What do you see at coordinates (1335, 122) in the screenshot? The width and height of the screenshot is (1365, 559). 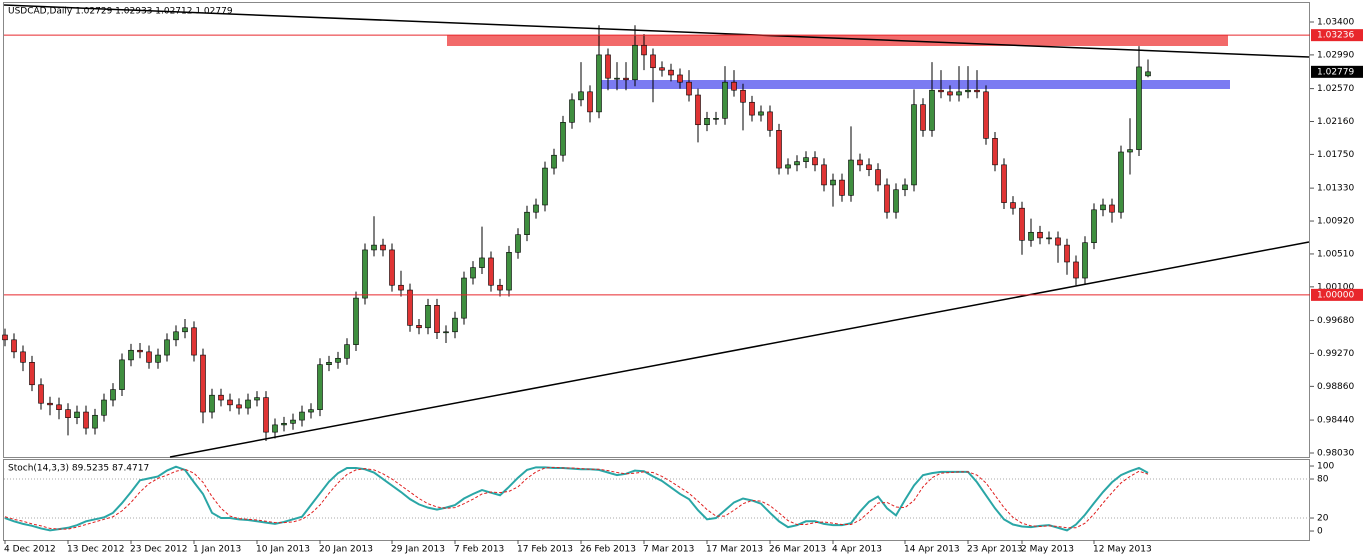 I see `y-tick-label: 1.02160` at bounding box center [1335, 122].